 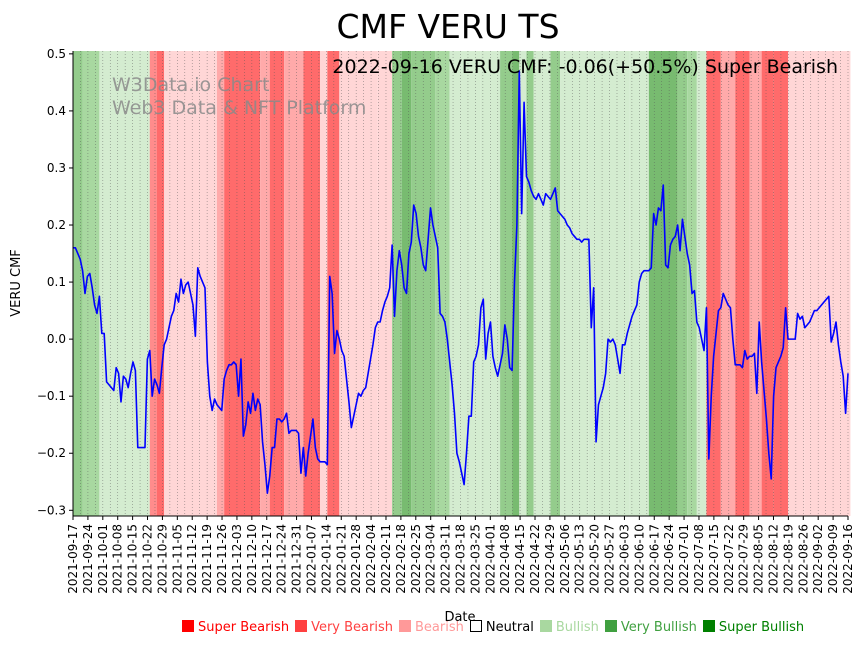 I want to click on state-band-very_bearish, so click(x=153, y=283).